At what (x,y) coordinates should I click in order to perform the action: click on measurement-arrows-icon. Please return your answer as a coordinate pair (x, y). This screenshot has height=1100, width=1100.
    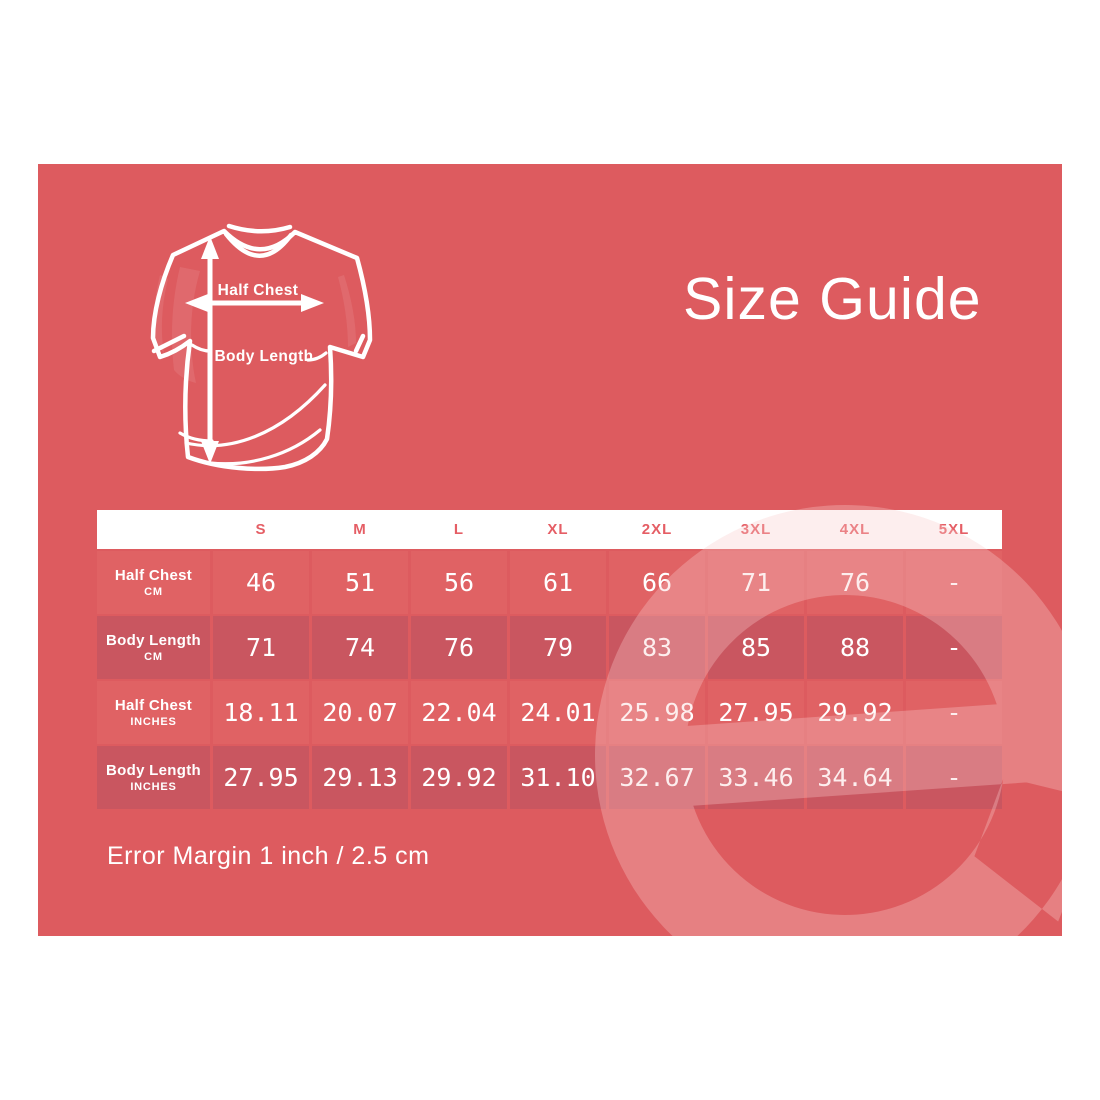
    Looking at the image, I should click on (254, 350).